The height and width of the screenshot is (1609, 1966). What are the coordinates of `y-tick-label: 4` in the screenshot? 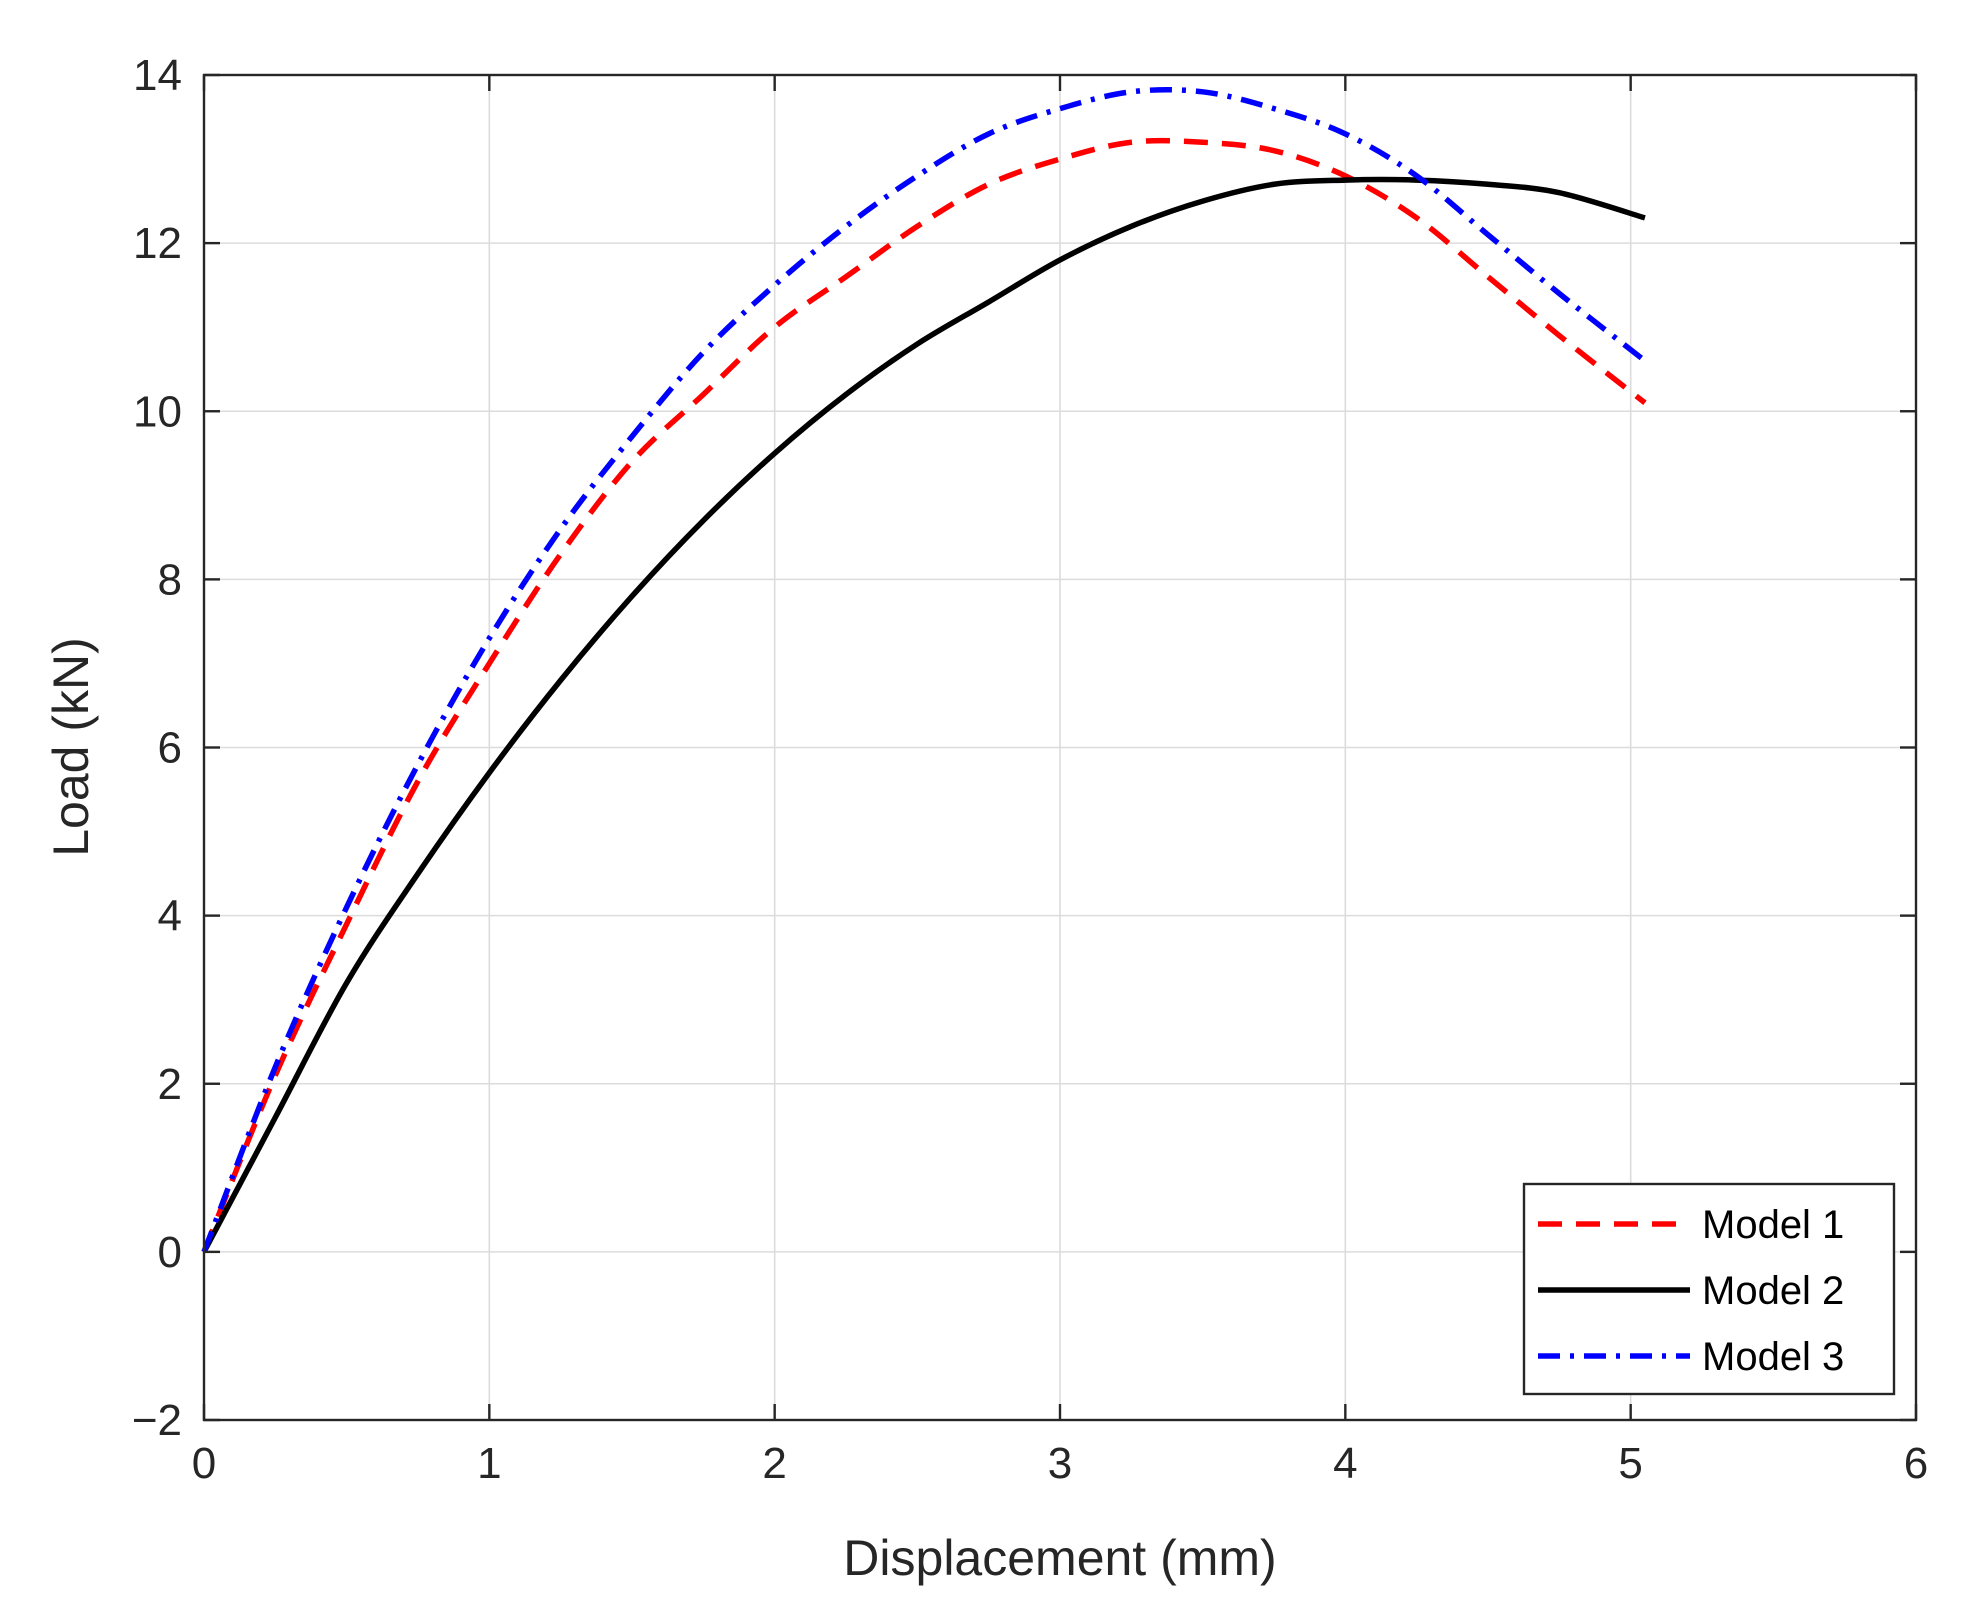 It's located at (170, 916).